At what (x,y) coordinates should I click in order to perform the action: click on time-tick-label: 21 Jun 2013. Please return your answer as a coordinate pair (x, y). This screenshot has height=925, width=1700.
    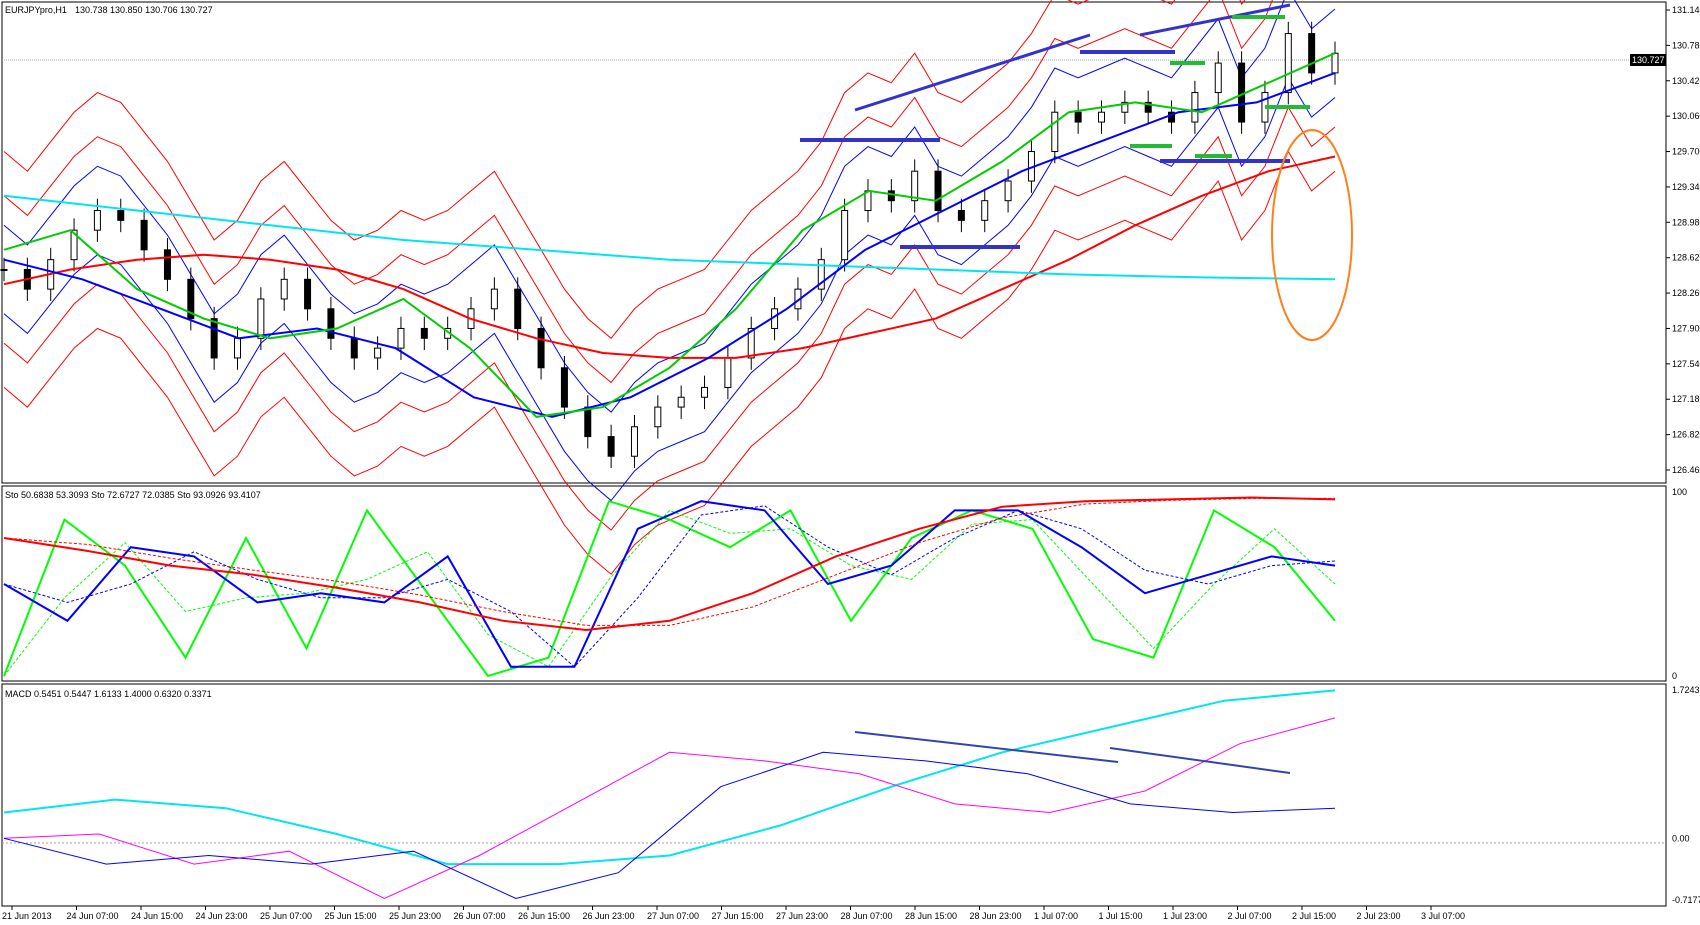
    Looking at the image, I should click on (27, 916).